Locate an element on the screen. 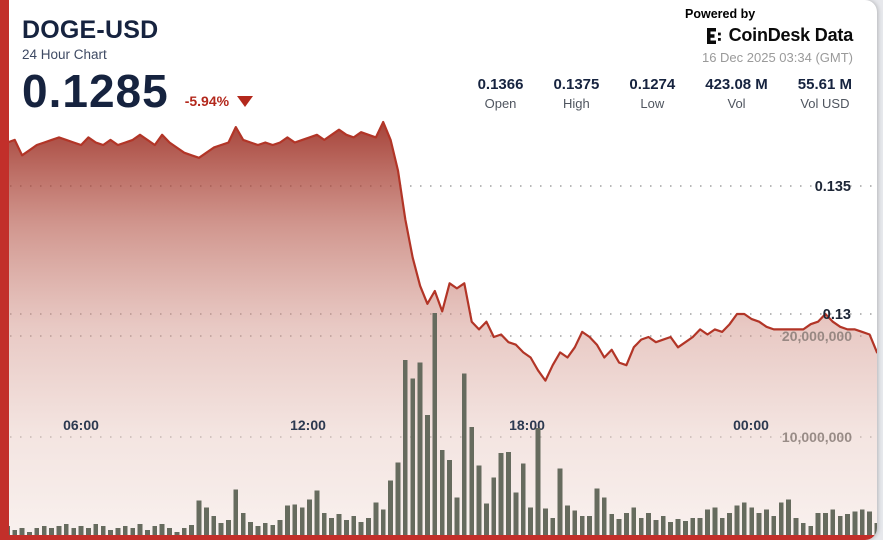 This screenshot has height=540, width=883. stat-vol-value: 423.08 M is located at coordinates (736, 84).